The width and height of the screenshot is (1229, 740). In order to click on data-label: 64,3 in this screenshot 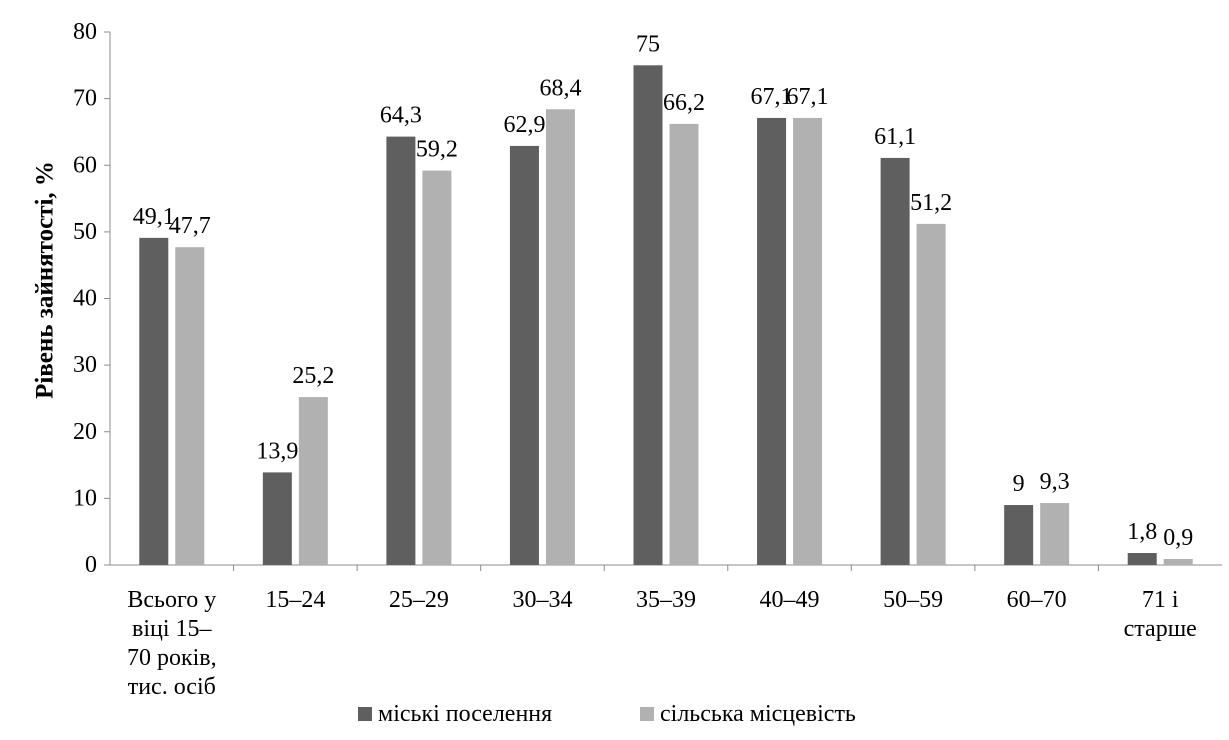, I will do `click(401, 116)`.